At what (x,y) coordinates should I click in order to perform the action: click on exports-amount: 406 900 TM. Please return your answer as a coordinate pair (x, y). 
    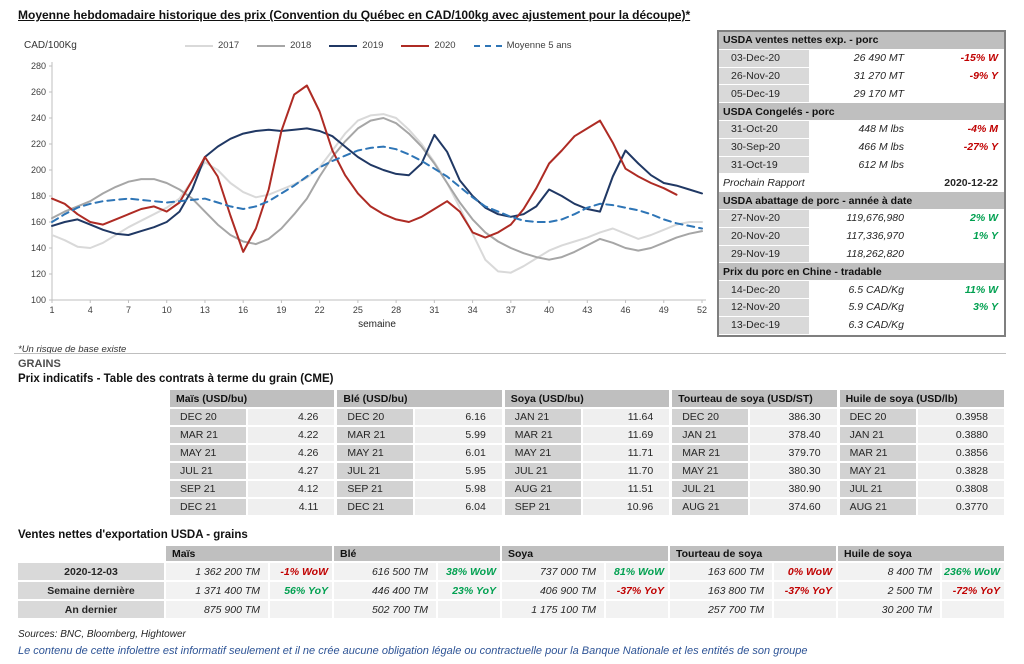
    Looking at the image, I should click on (553, 590).